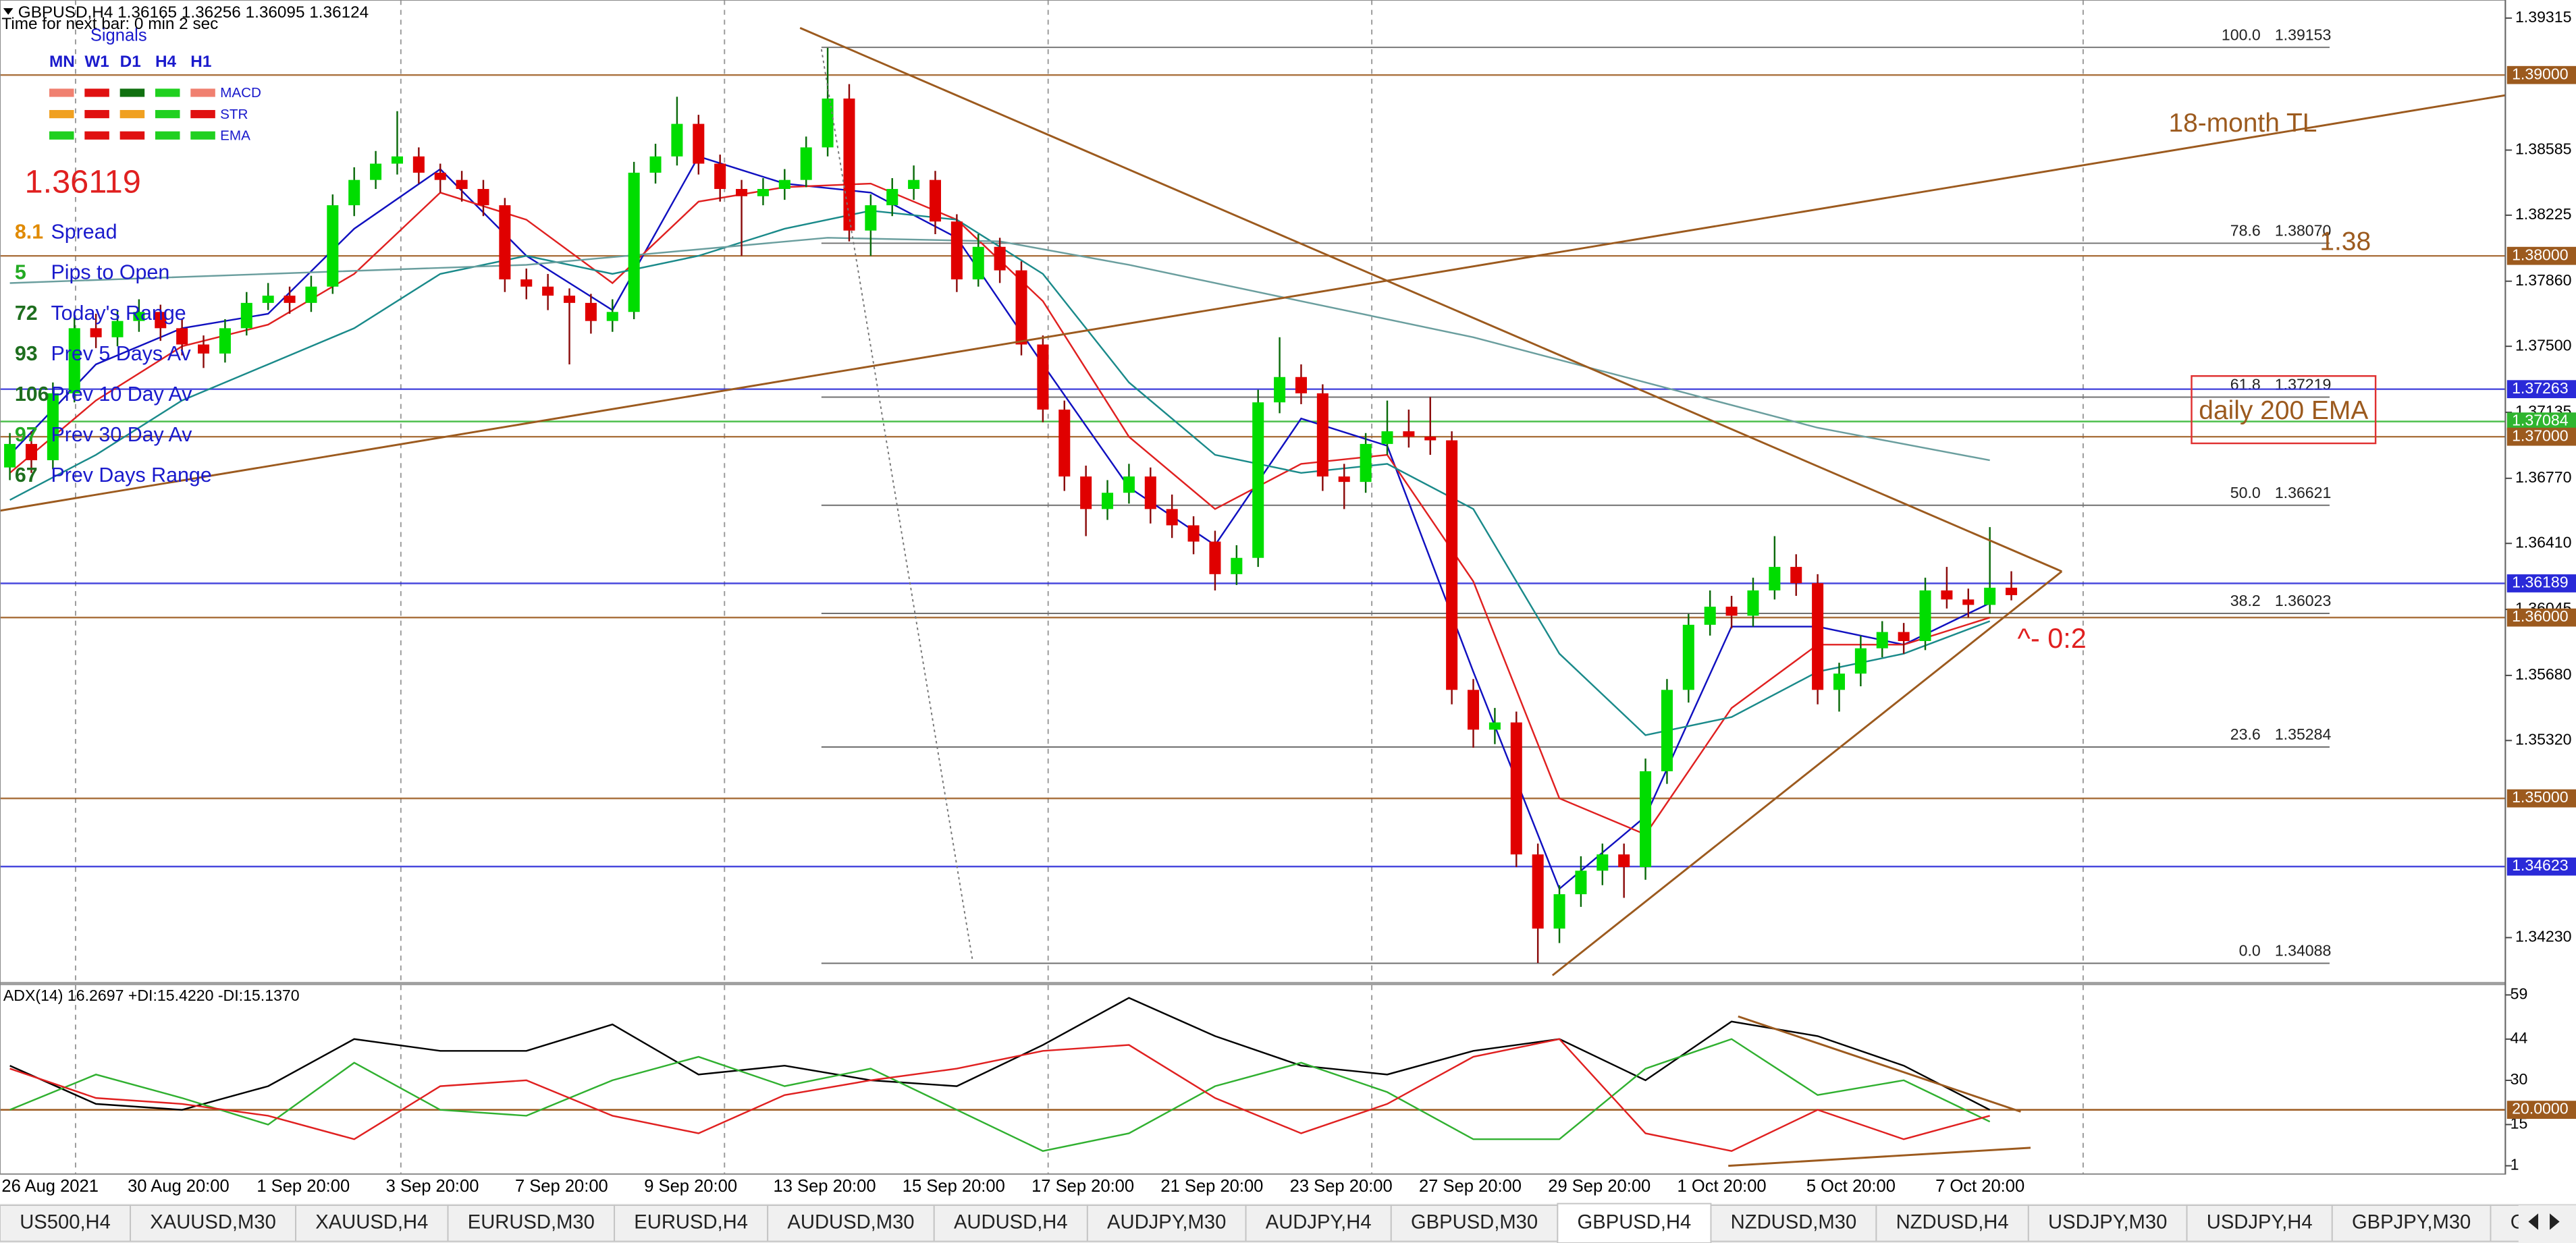  I want to click on x-tick-label: 9 Sep 20:00, so click(690, 1186).